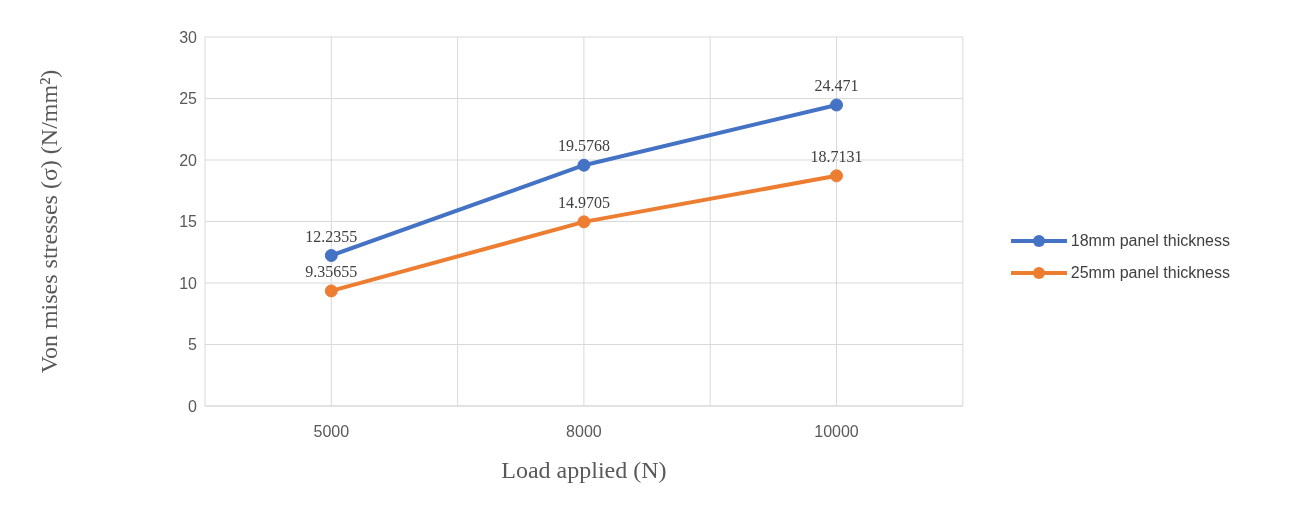 This screenshot has height=514, width=1308. Describe the element at coordinates (48, 221) in the screenshot. I see `y-axis-title: Von mises stresses (σ) (N/mm²)` at that location.